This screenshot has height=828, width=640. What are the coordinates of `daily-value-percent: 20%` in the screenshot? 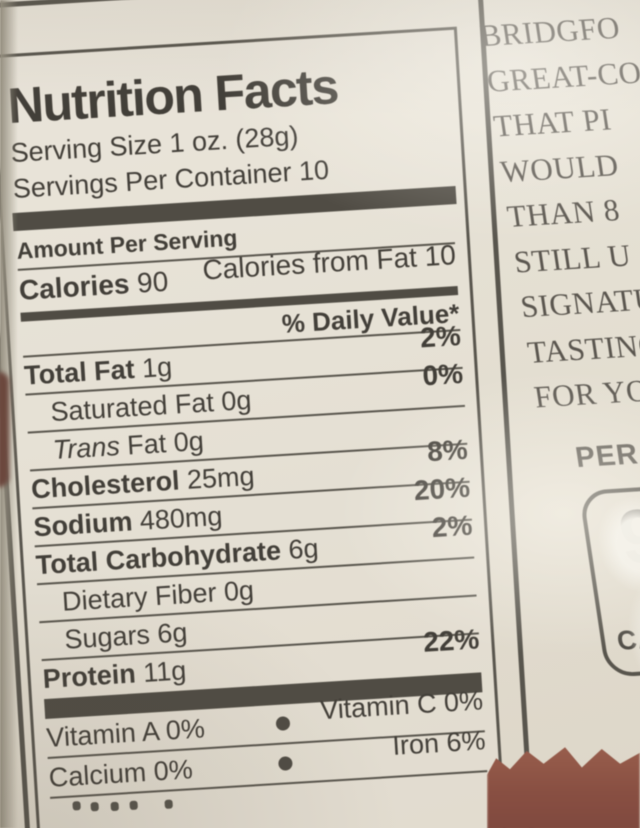 It's located at (442, 489).